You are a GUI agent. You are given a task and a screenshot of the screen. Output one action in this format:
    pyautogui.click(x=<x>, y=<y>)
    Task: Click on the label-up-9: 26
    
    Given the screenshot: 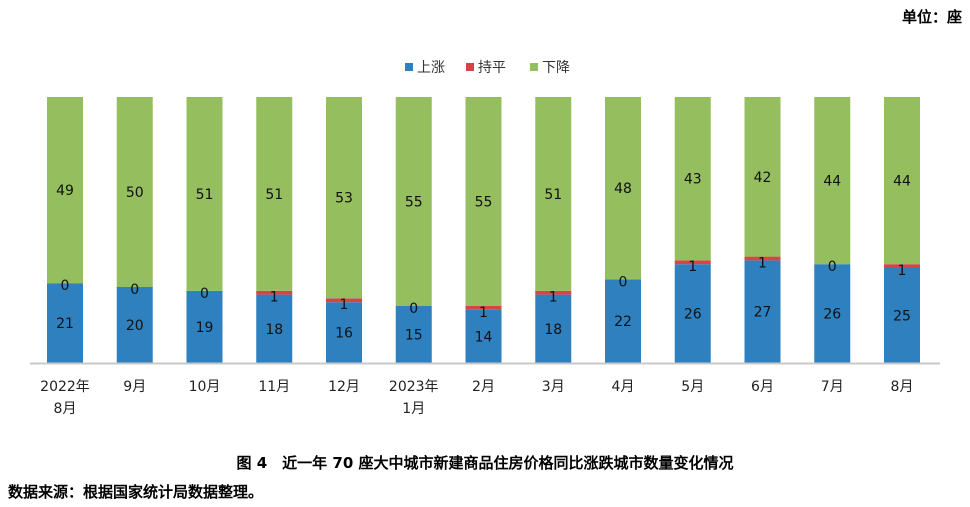 What is the action you would take?
    pyautogui.click(x=693, y=315)
    